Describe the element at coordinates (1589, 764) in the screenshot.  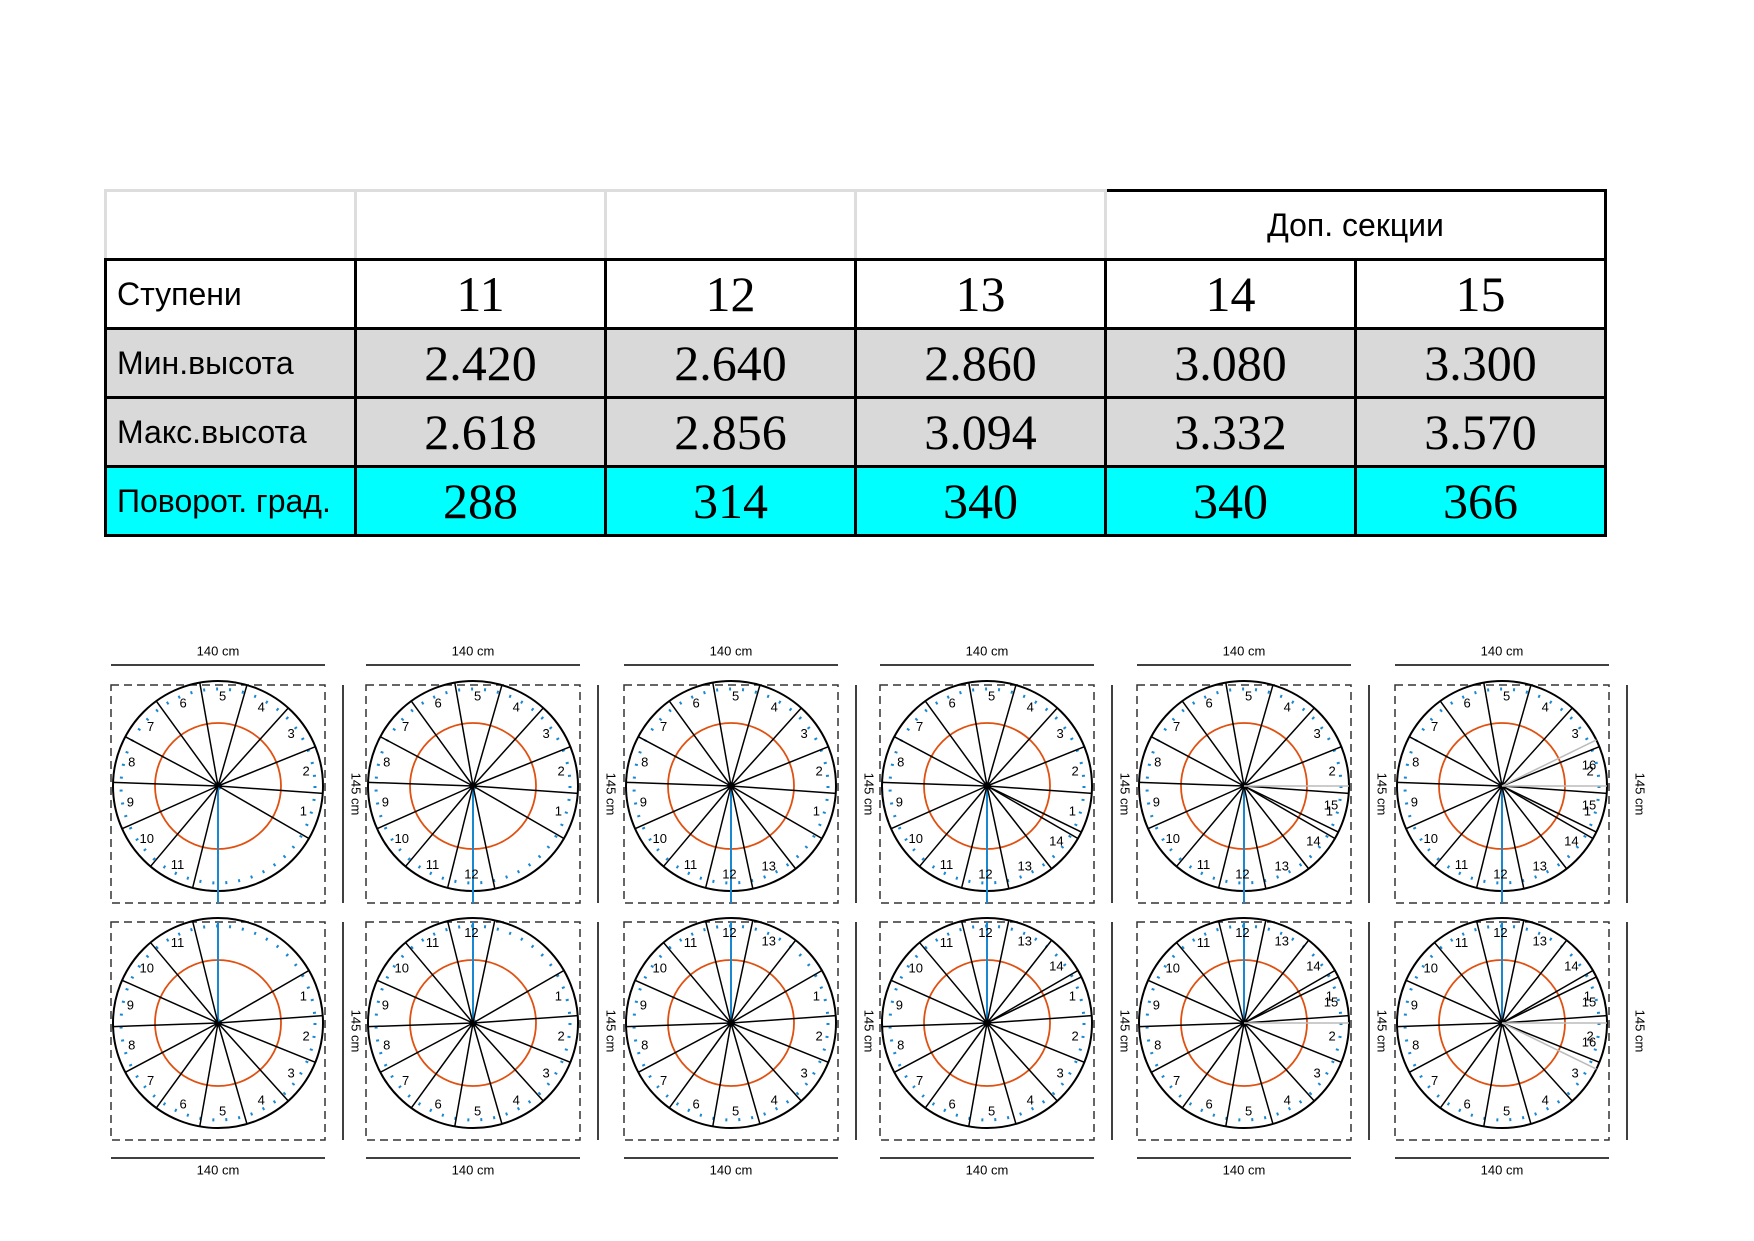
I see `step-number: 16` at that location.